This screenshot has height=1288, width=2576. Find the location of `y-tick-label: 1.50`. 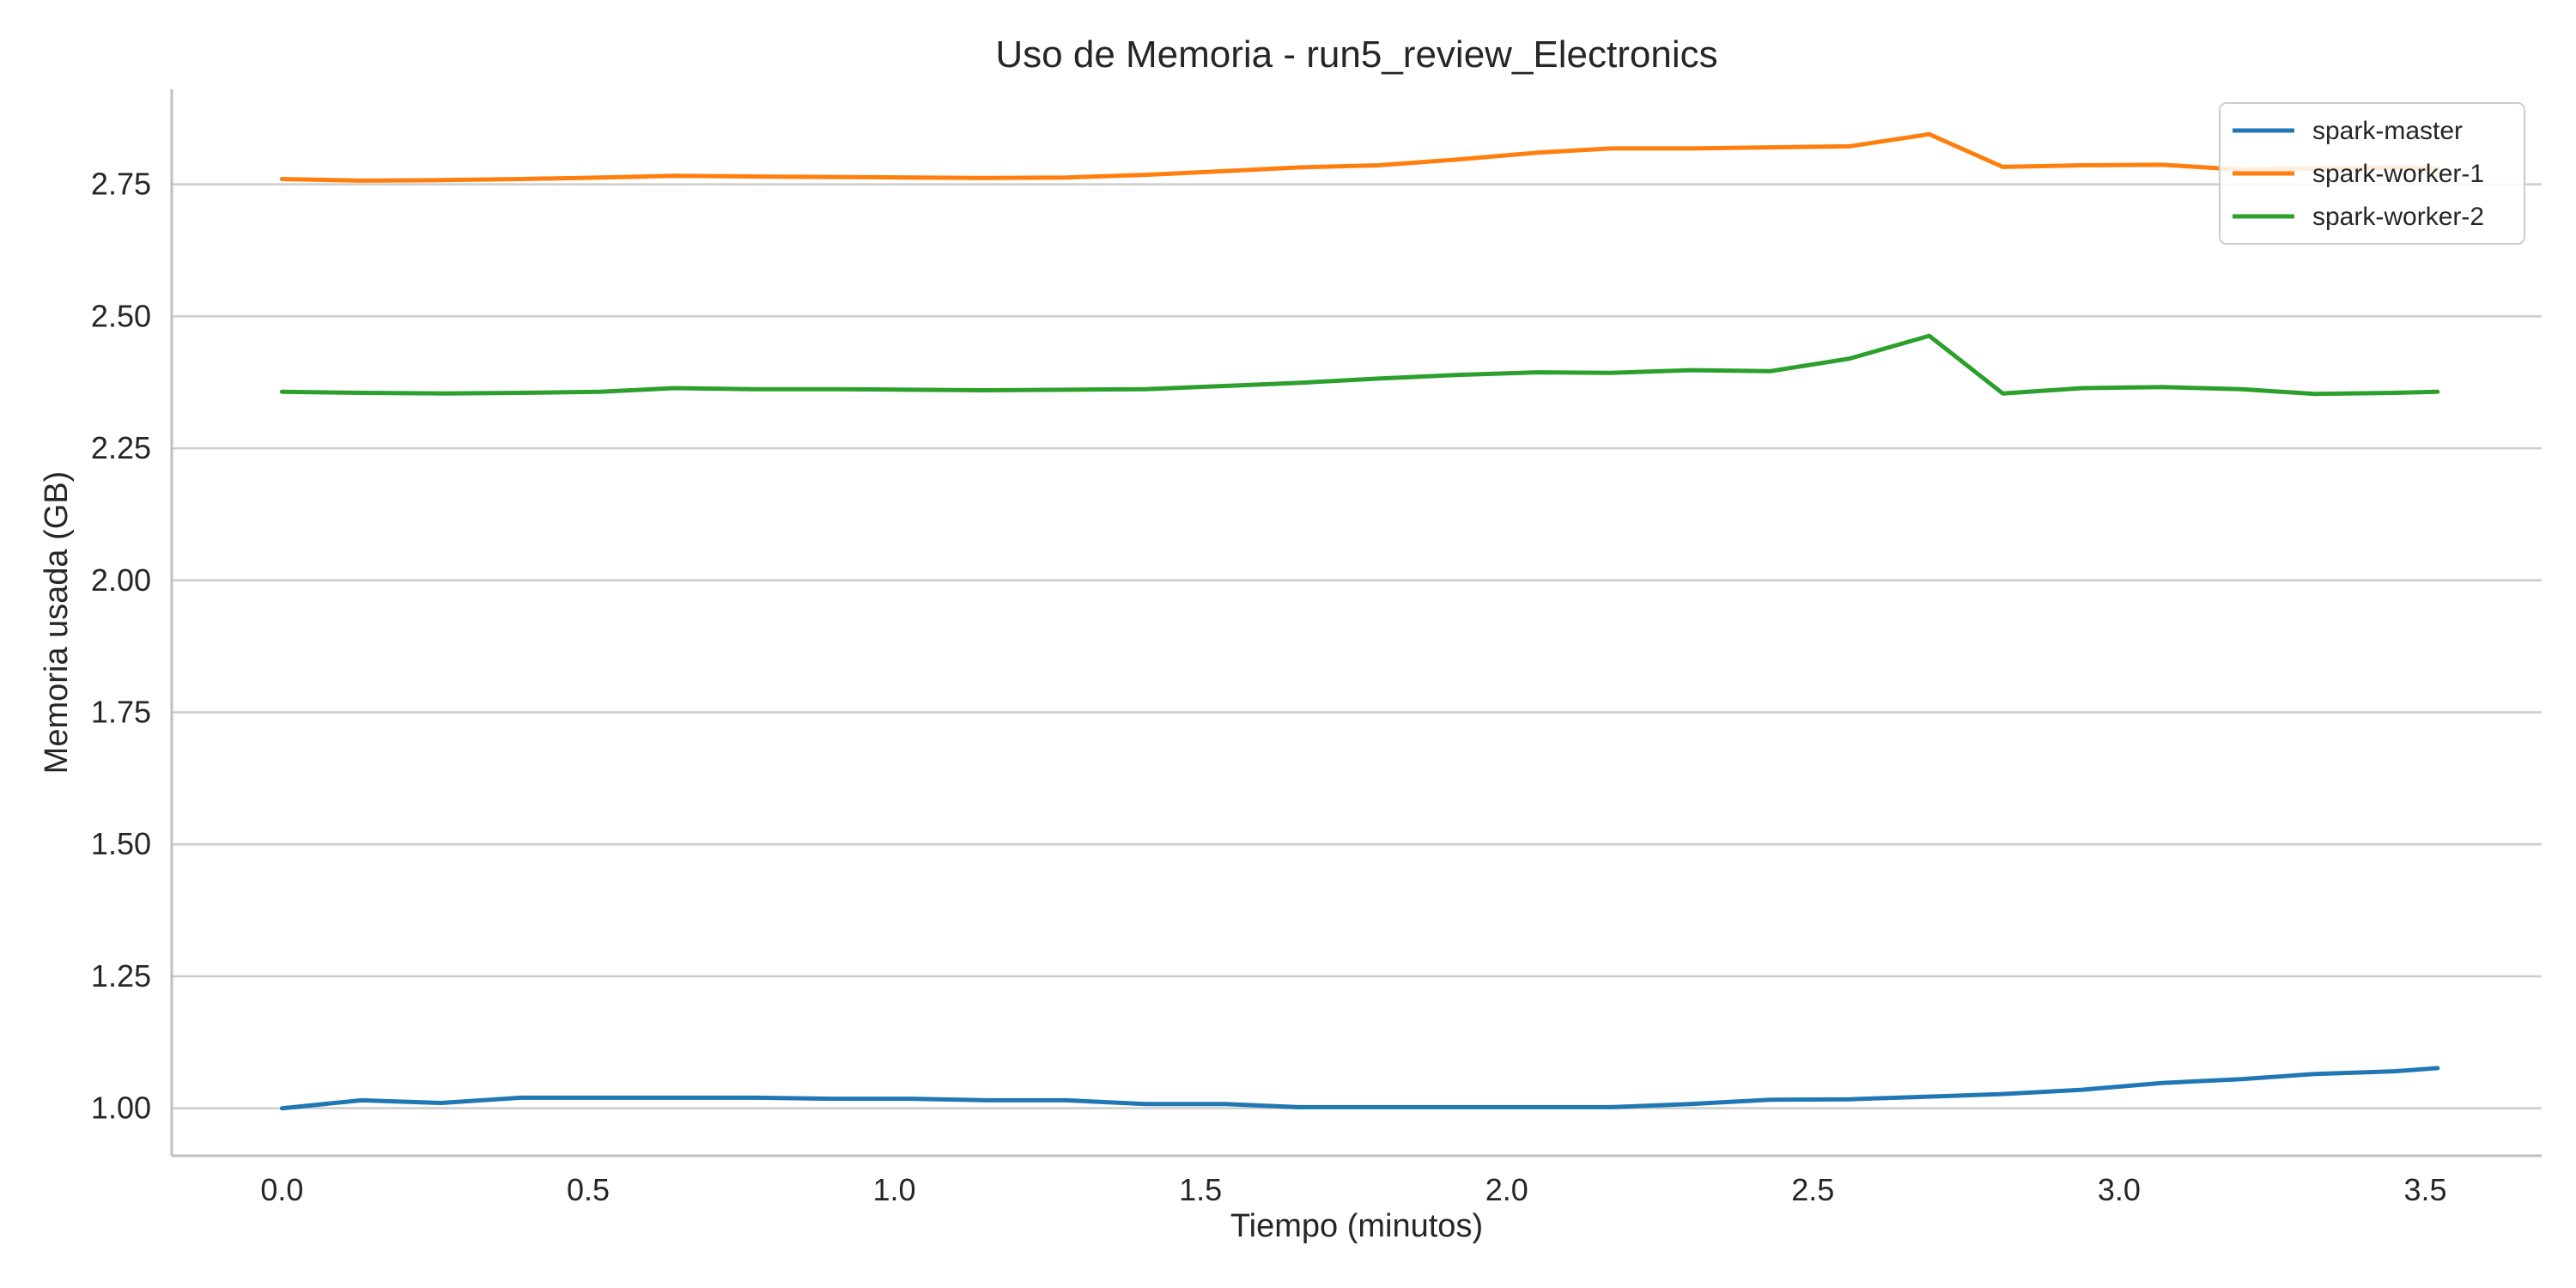

y-tick-label: 1.50 is located at coordinates (121, 843).